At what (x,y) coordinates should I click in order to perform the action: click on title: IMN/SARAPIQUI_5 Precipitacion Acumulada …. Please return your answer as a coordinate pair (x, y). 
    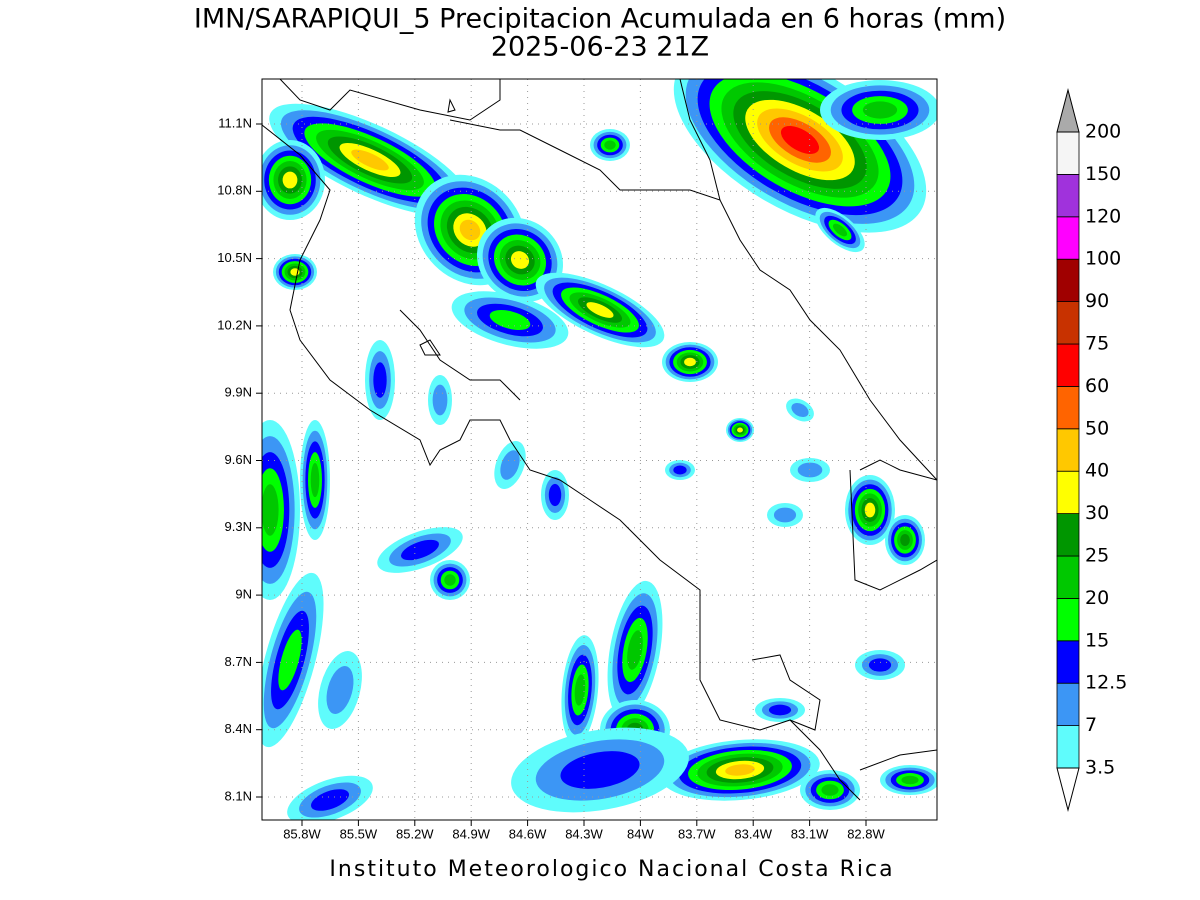
    Looking at the image, I should click on (600, 19).